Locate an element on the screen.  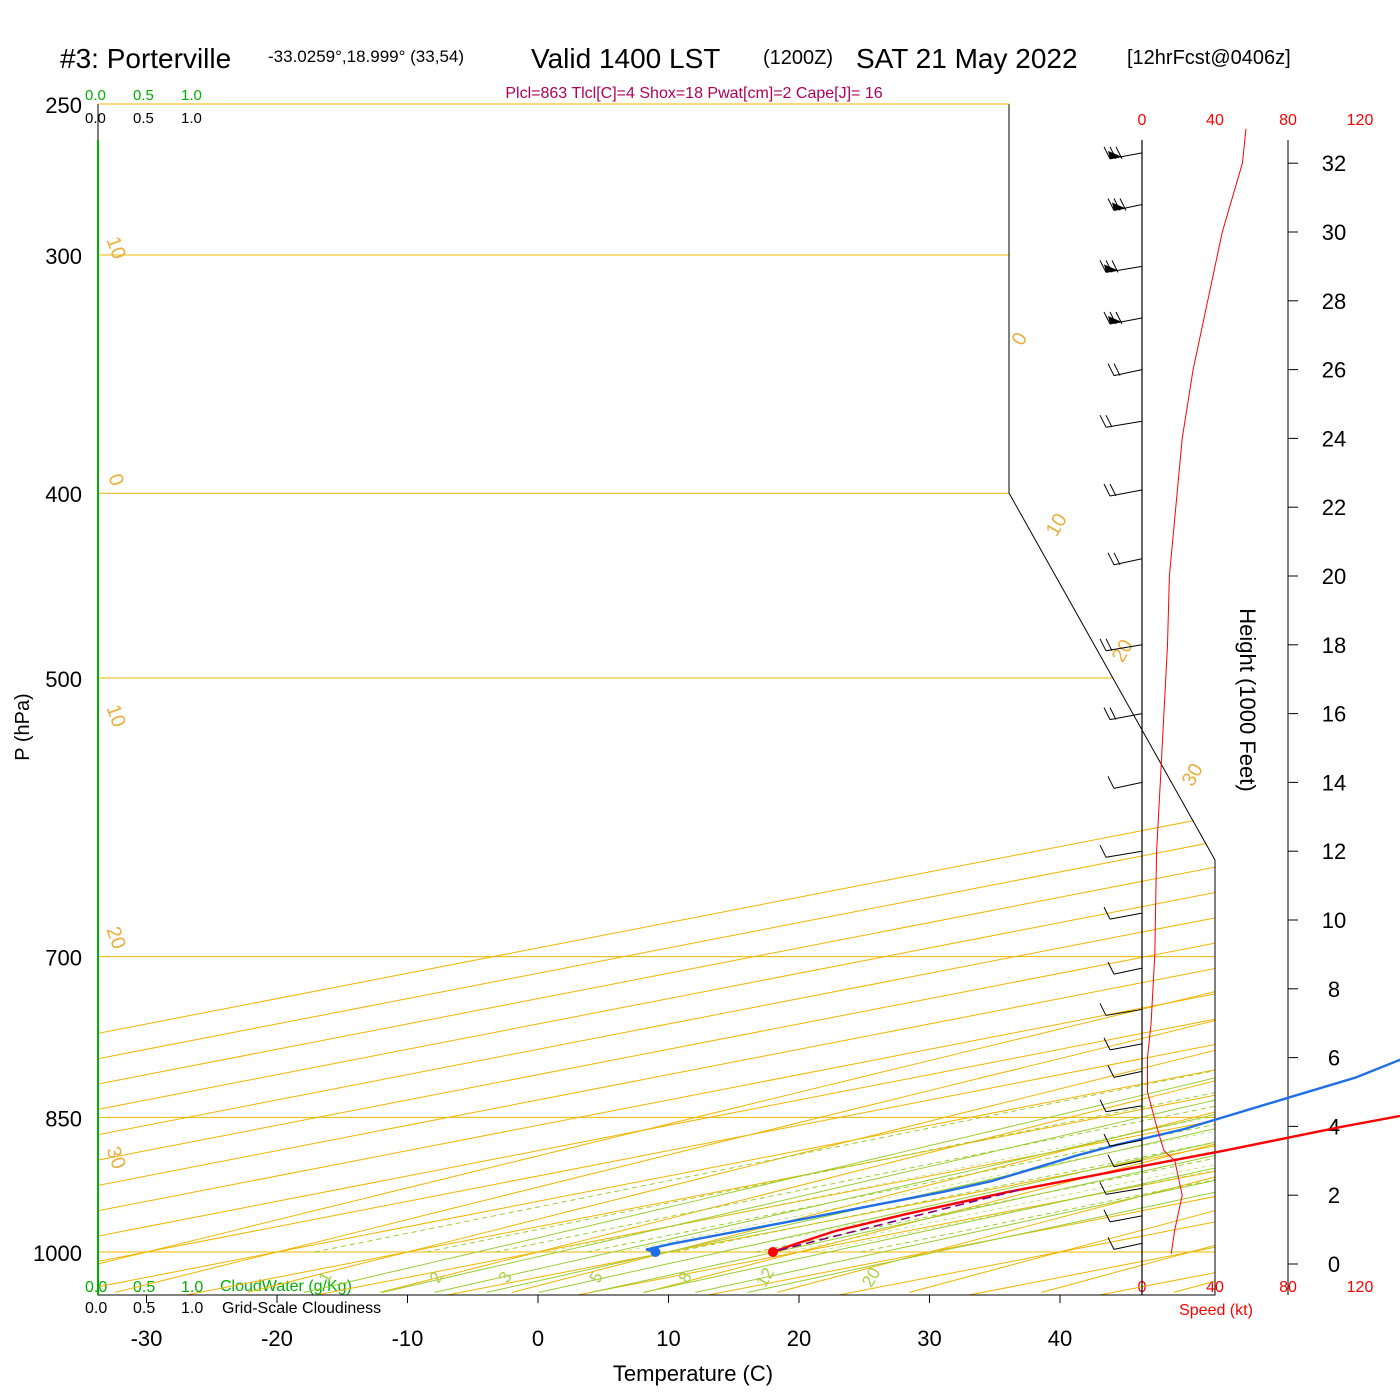
height-tick-label: 0 is located at coordinates (1334, 1264).